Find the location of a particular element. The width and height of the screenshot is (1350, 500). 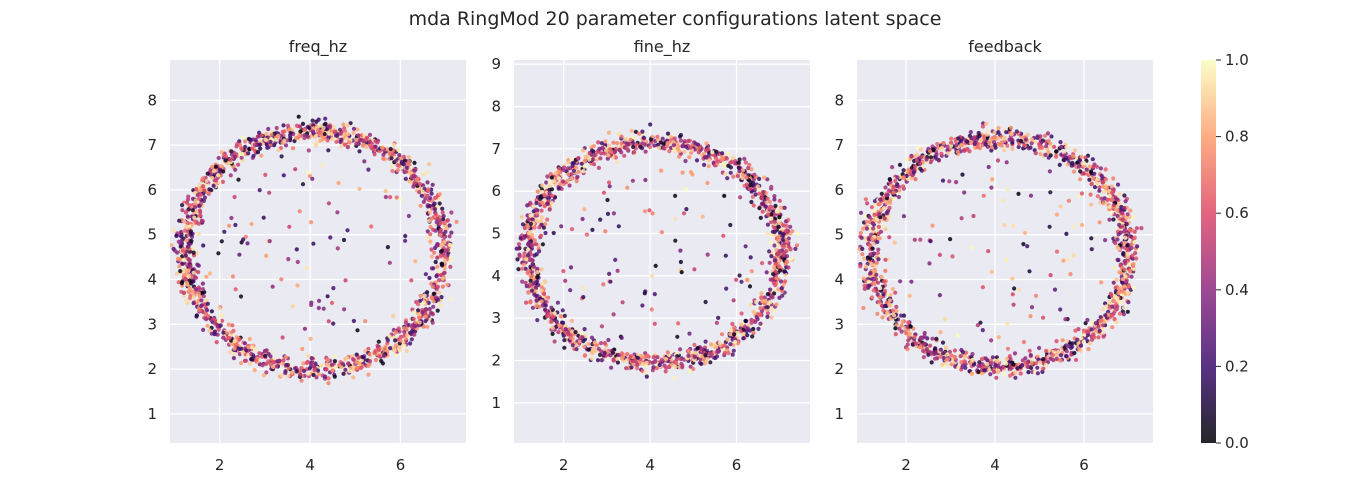

x-tick-label: 2 is located at coordinates (564, 465).